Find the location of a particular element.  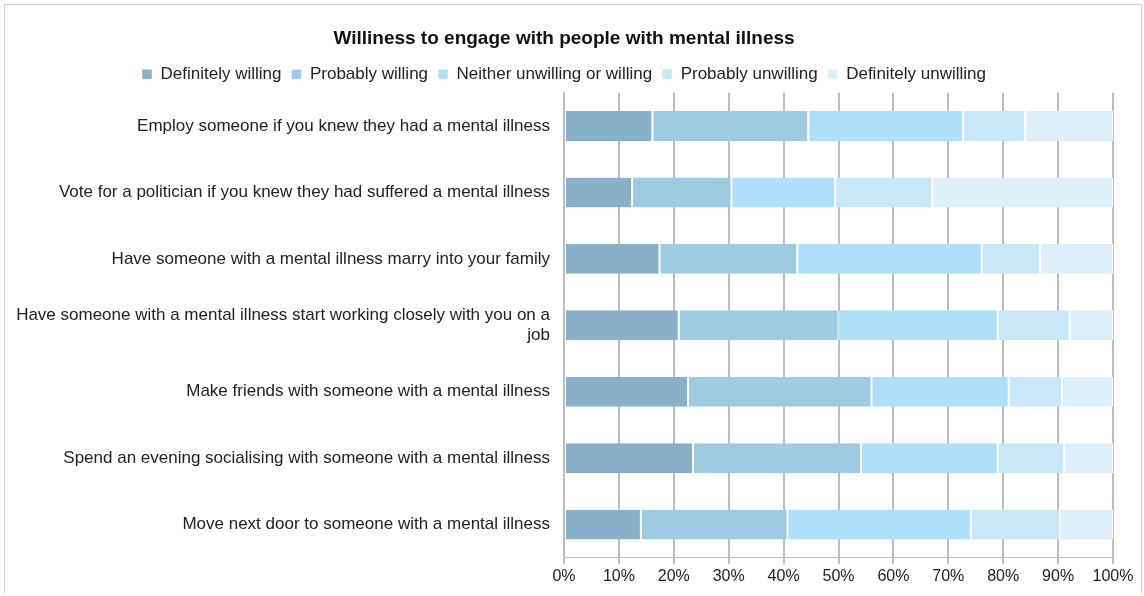

legend-label: Definitely willing is located at coordinates (221, 73).